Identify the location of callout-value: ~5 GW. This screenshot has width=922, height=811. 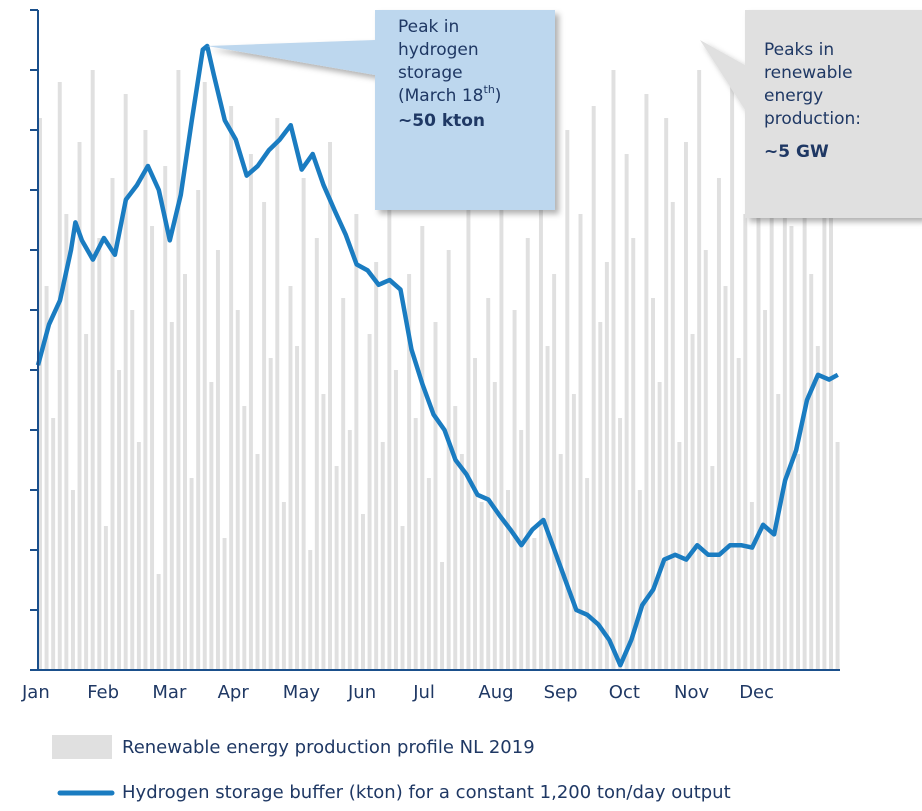
(796, 152).